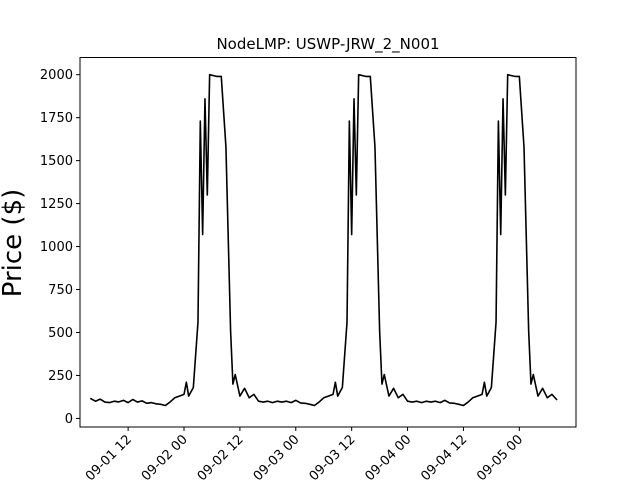  I want to click on y-tick-label: 250, so click(60, 376).